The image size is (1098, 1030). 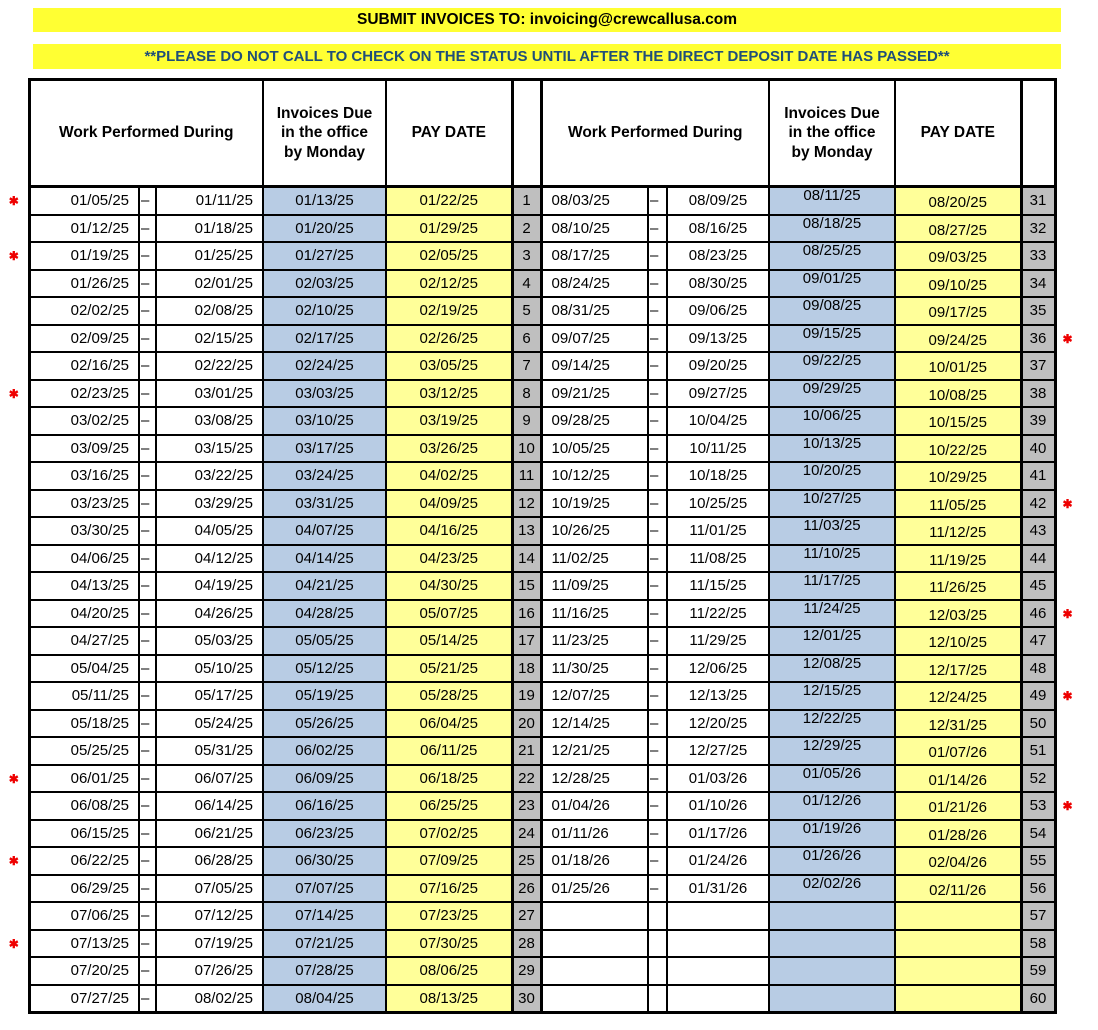 What do you see at coordinates (209, 421) in the screenshot?
I see `work-end-date: 03/08/25` at bounding box center [209, 421].